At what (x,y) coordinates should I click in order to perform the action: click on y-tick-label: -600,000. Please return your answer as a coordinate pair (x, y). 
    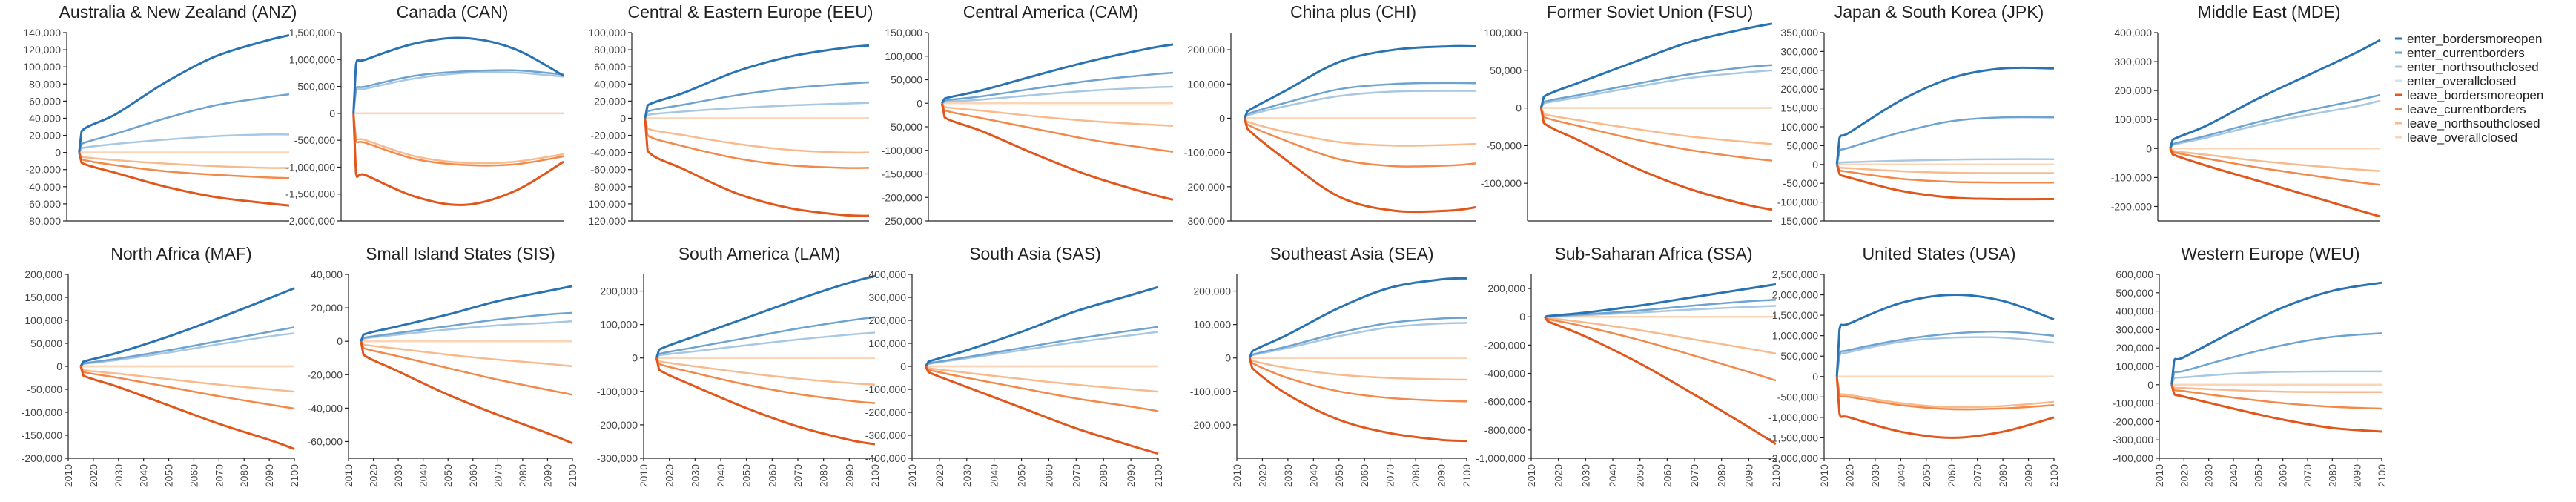
    Looking at the image, I should click on (1504, 402).